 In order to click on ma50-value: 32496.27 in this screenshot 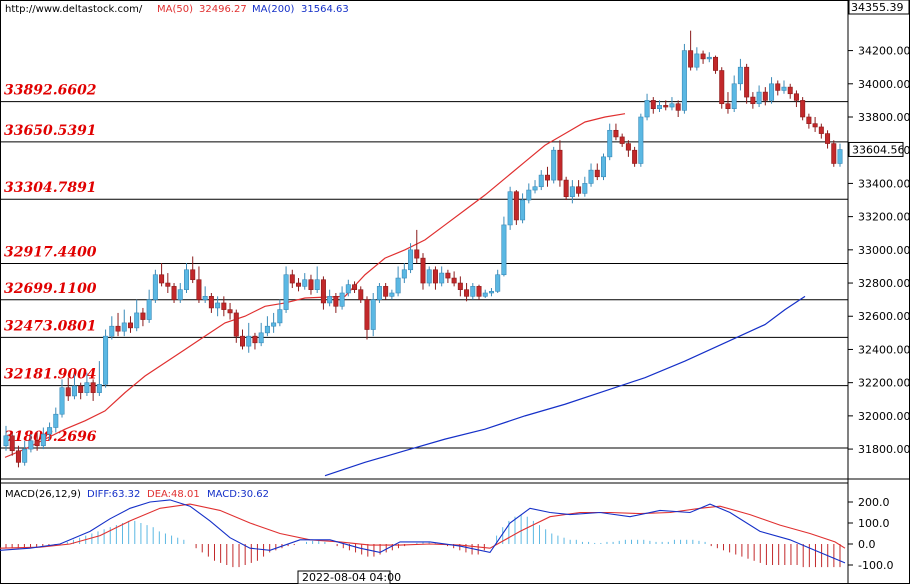, I will do `click(223, 9)`.